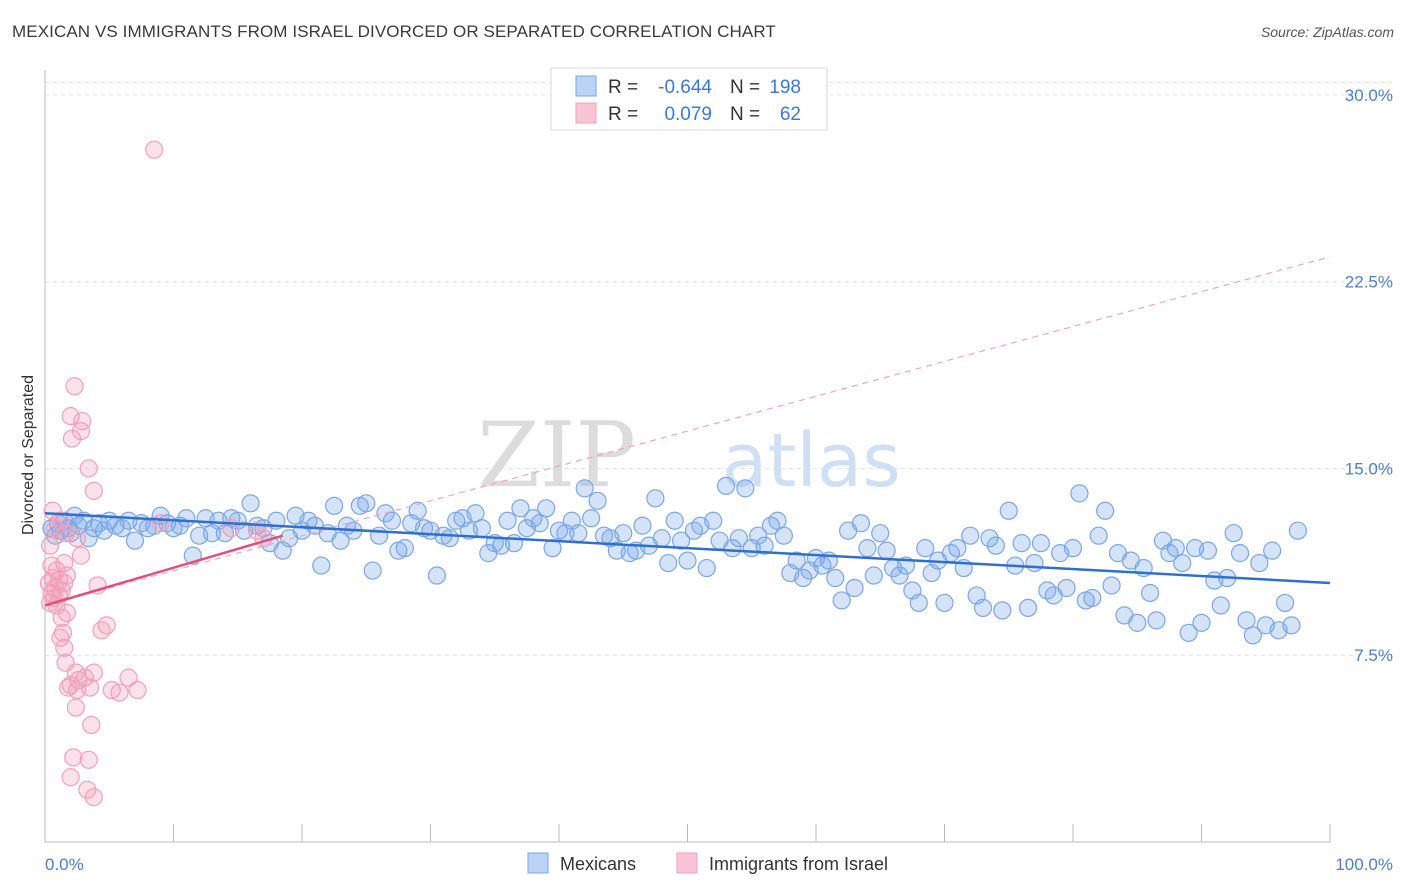  What do you see at coordinates (685, 87) in the screenshot?
I see `legend-r-value-1: -0.644` at bounding box center [685, 87].